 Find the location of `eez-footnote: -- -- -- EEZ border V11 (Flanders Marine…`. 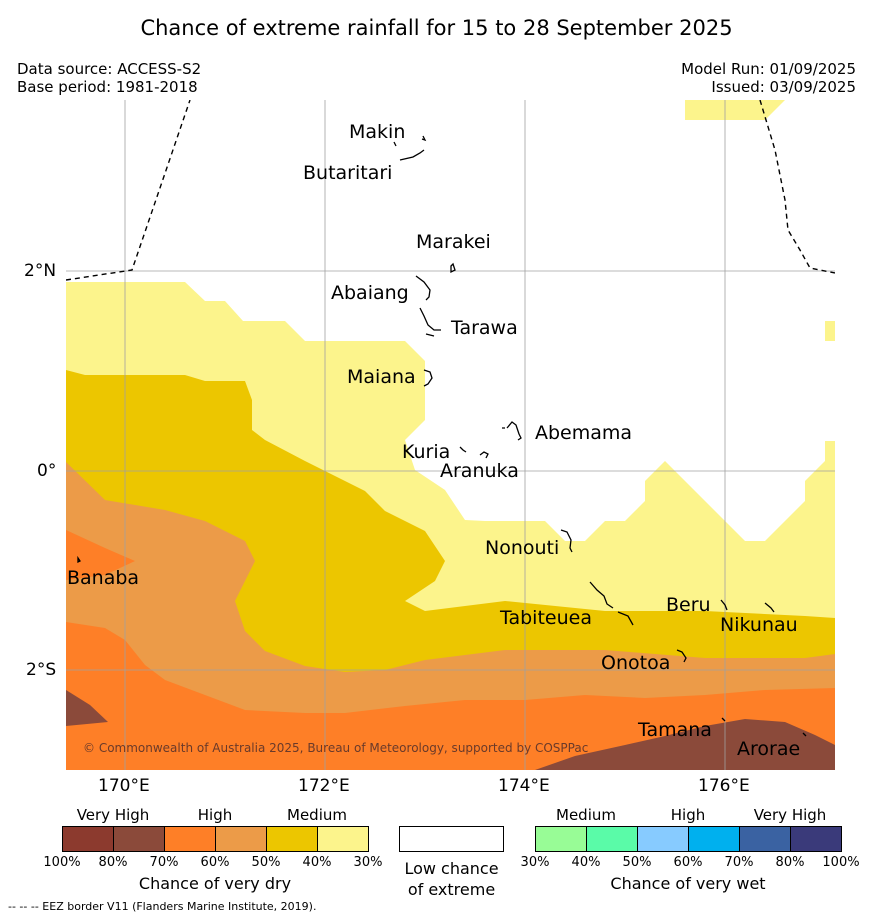

eez-footnote: -- -- -- EEZ border V11 (Flanders Marine… is located at coordinates (162, 906).